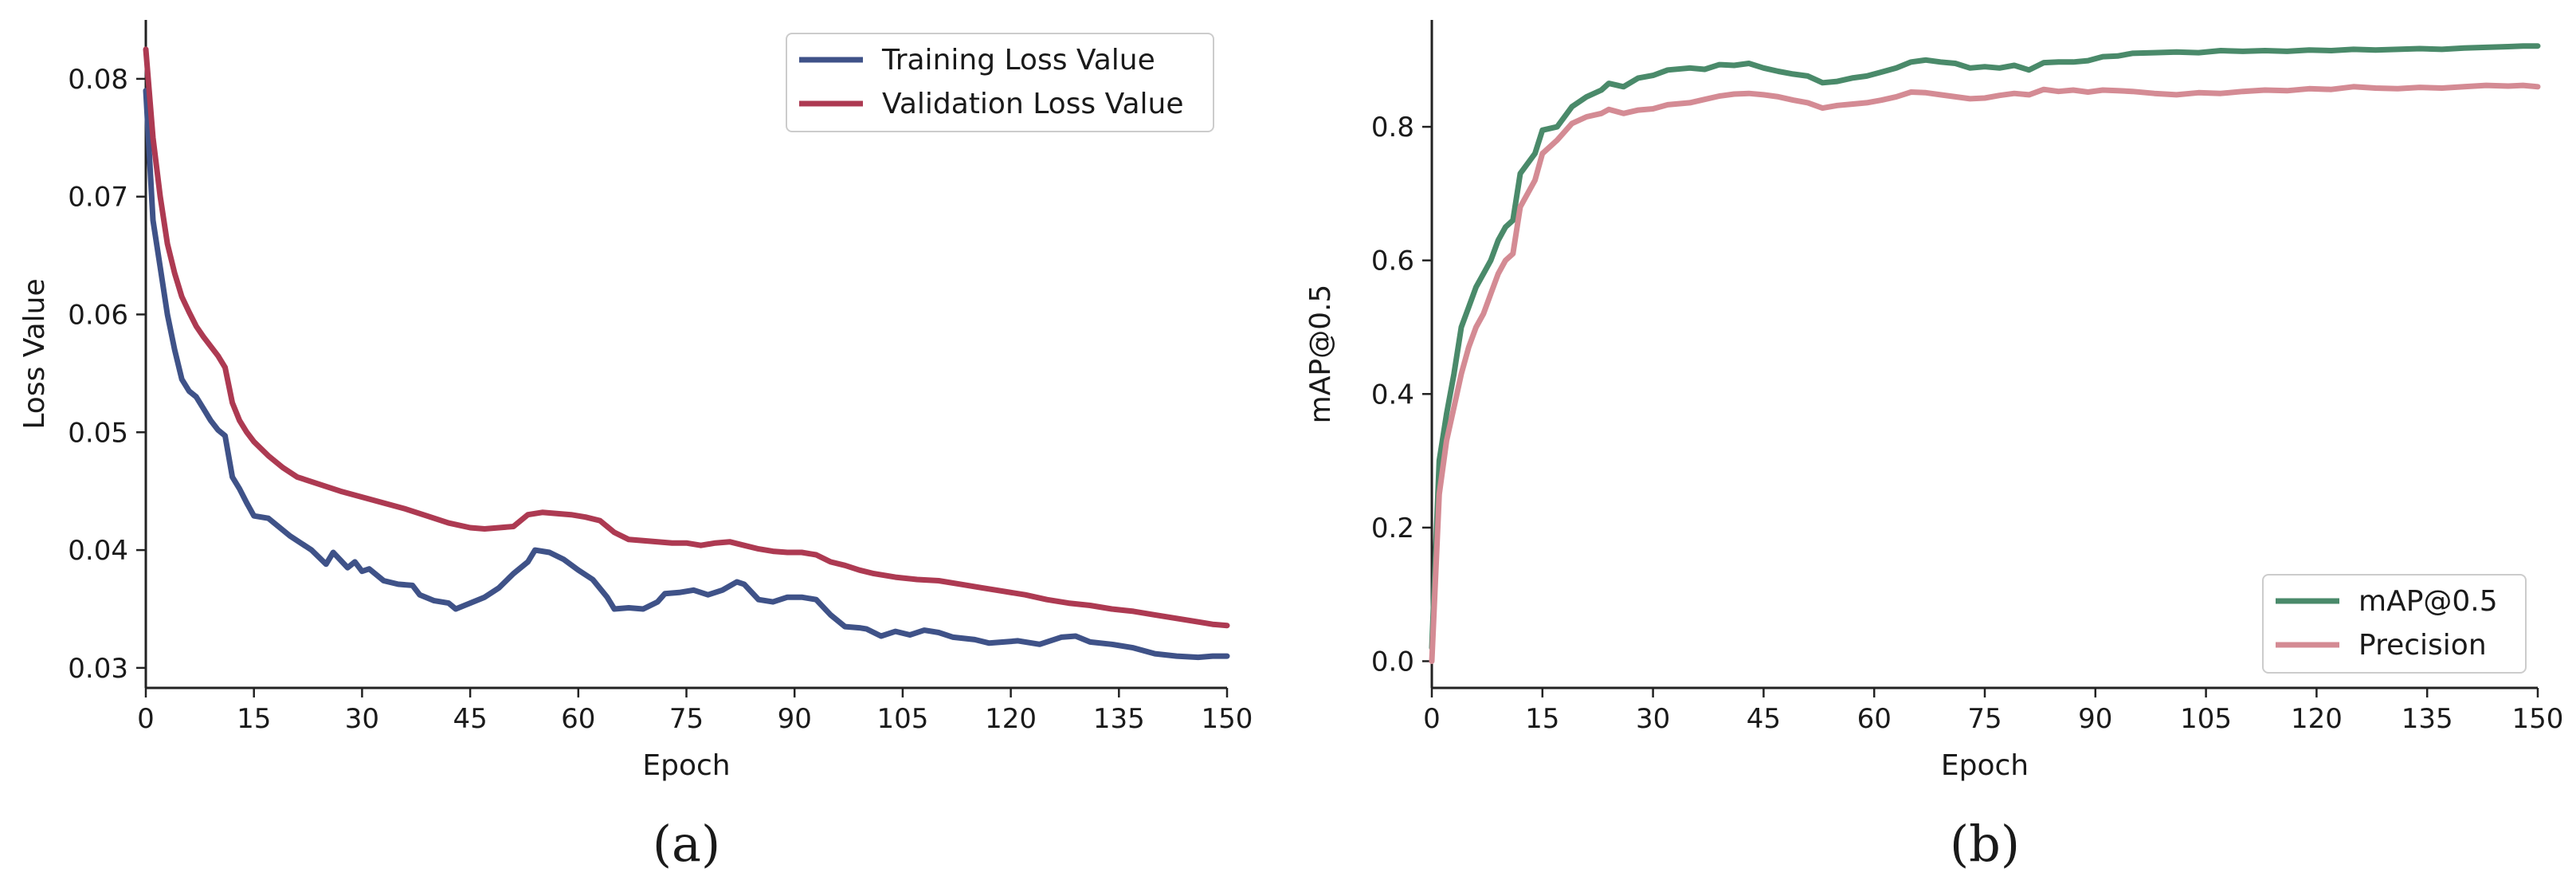 The image size is (2576, 884). I want to click on y-tick-label: 0.08, so click(98, 80).